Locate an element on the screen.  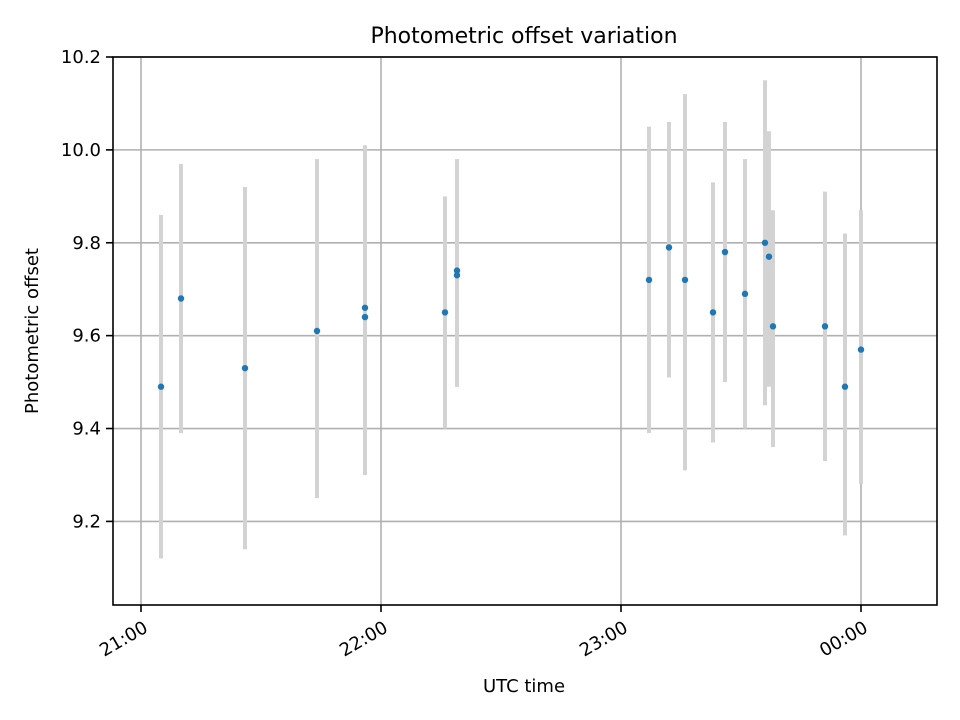
x-tick-label: 22:00 is located at coordinates (363, 639).